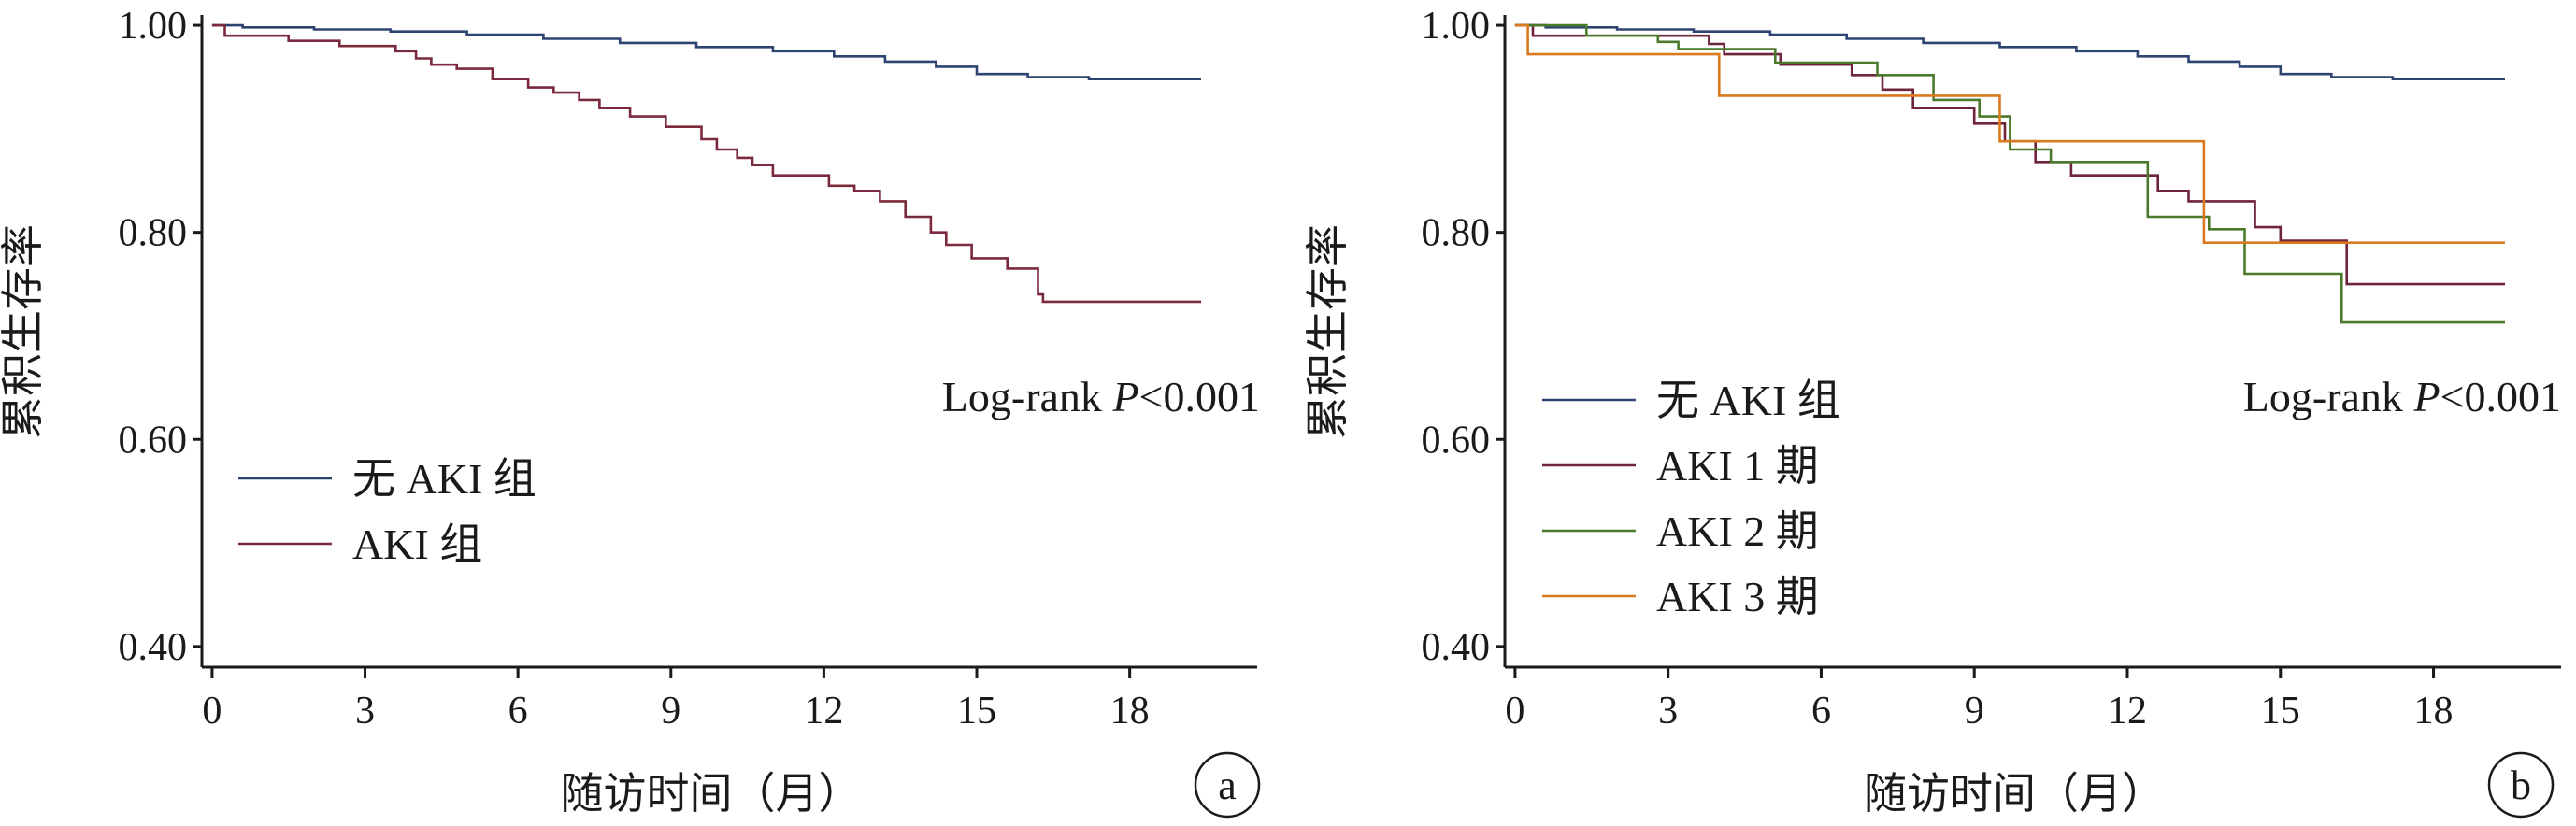  Describe the element at coordinates (1737, 531) in the screenshot. I see `legend-label: AKI 2 期` at that location.